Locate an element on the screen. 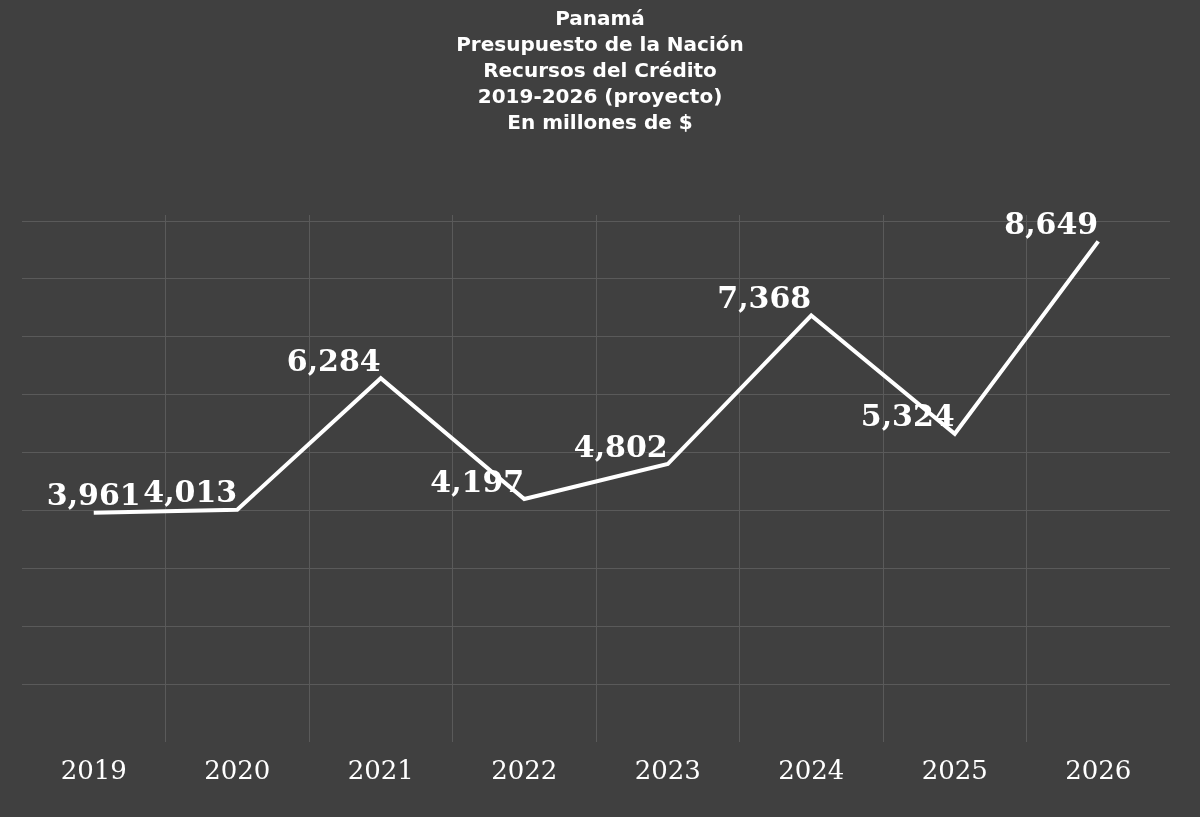  x-tick-label: 2021 is located at coordinates (380, 770).